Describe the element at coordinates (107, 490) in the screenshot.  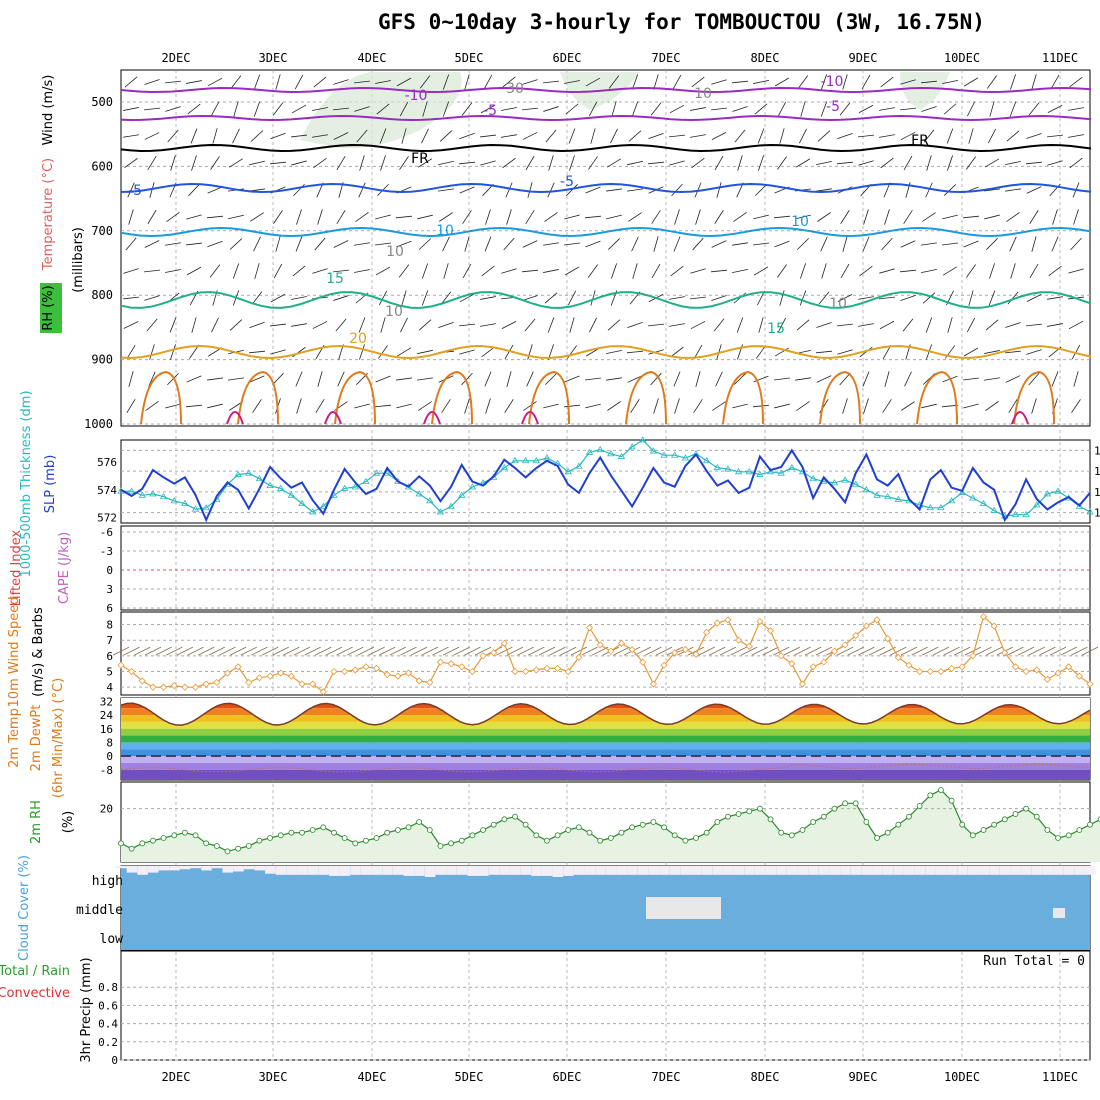
I see `thickness-tick: 574` at that location.